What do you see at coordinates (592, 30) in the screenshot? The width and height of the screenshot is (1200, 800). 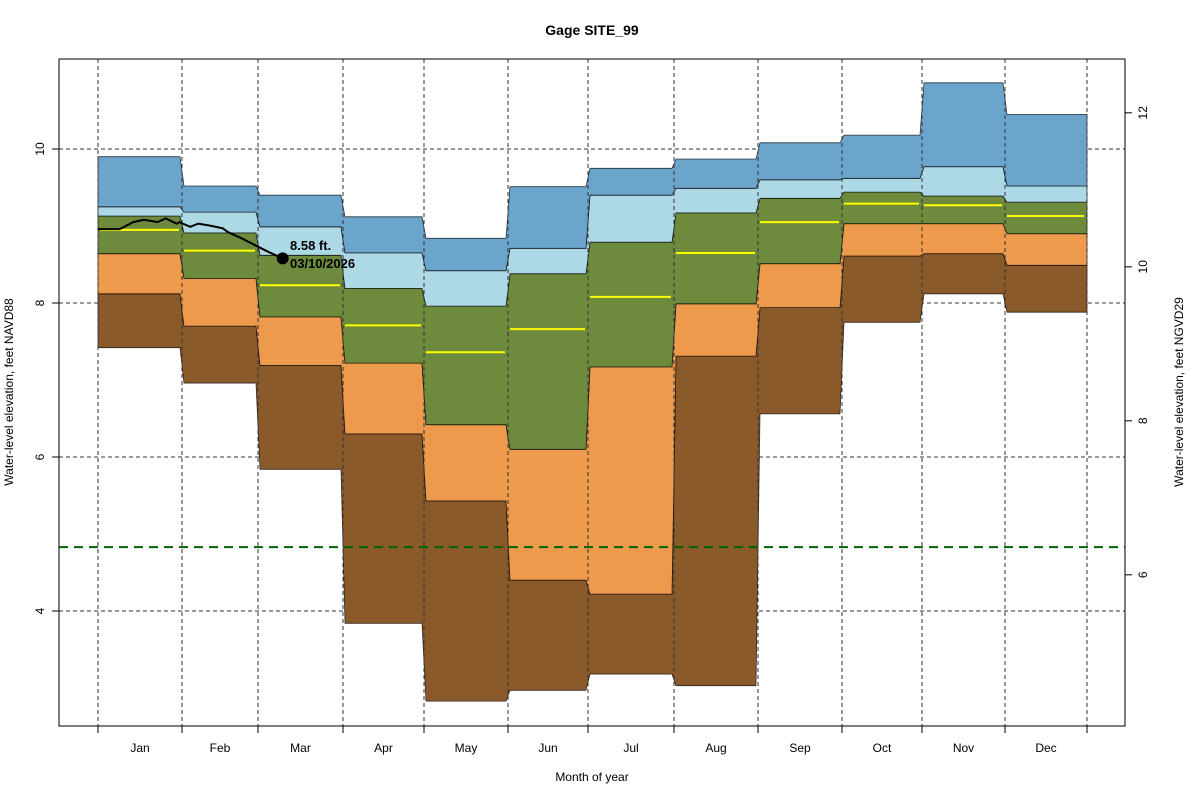 I see `chart-title: Gage SITE_99` at bounding box center [592, 30].